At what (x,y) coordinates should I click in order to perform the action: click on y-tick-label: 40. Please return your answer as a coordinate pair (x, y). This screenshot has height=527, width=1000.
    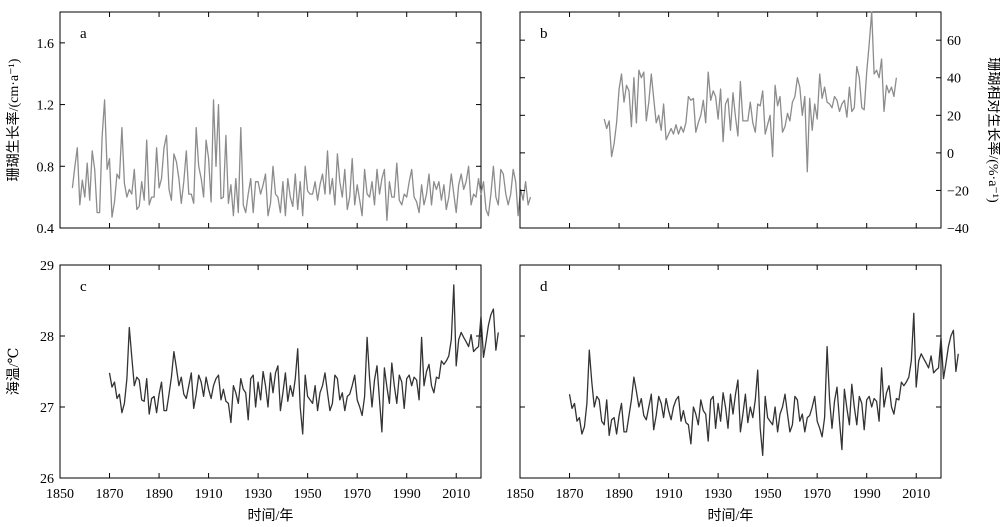
    Looking at the image, I should click on (954, 79).